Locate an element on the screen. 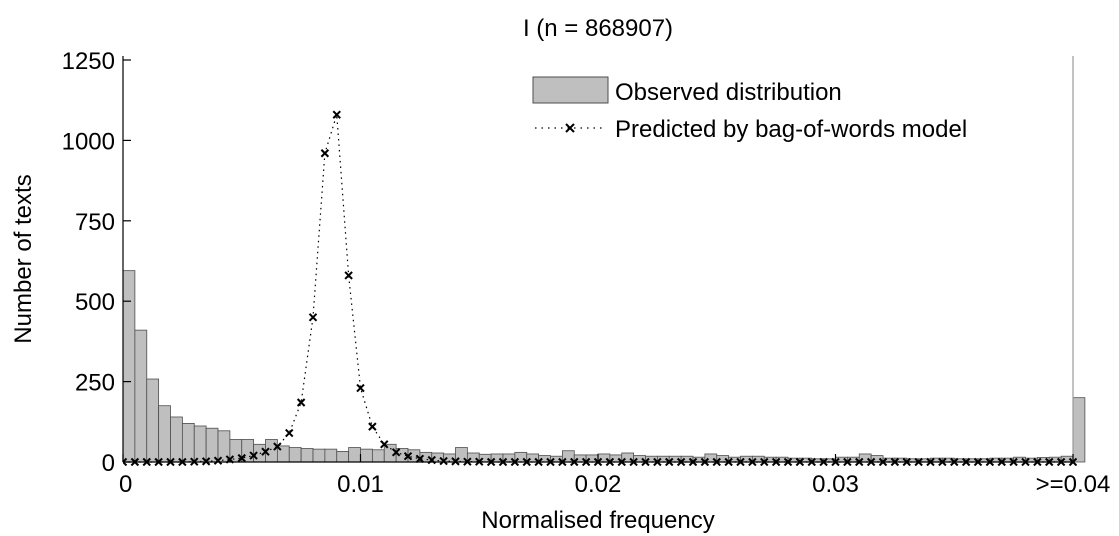  x-tick-label: 0.03 is located at coordinates (835, 484).